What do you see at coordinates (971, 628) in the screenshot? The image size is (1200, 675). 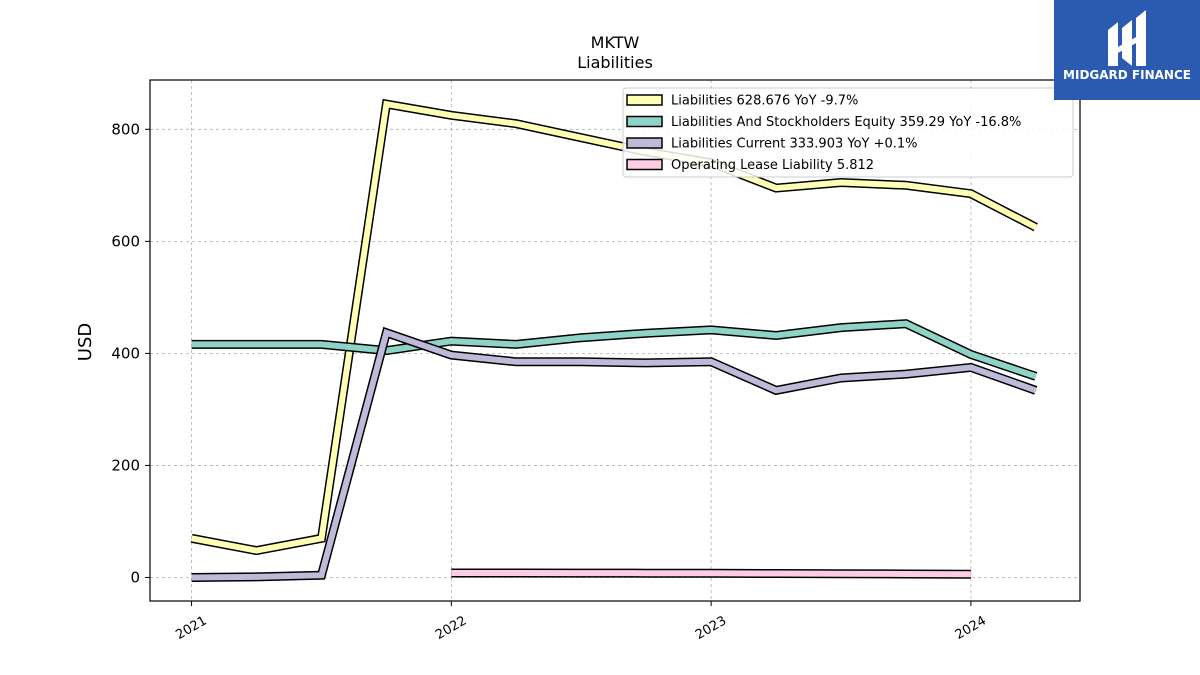 I see `x-tick-label: 2024` at bounding box center [971, 628].